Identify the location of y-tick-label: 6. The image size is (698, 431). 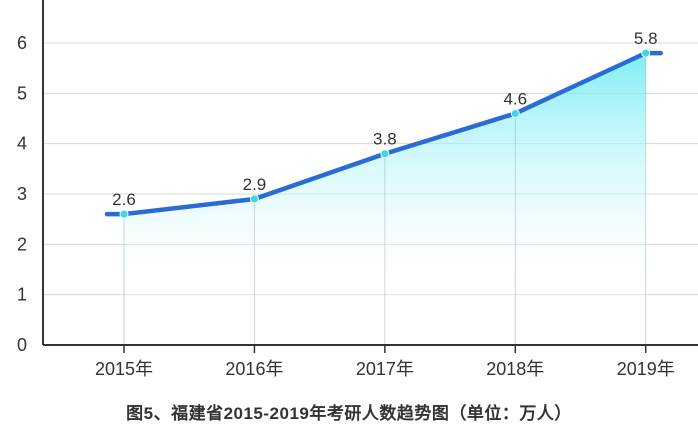
(22, 43).